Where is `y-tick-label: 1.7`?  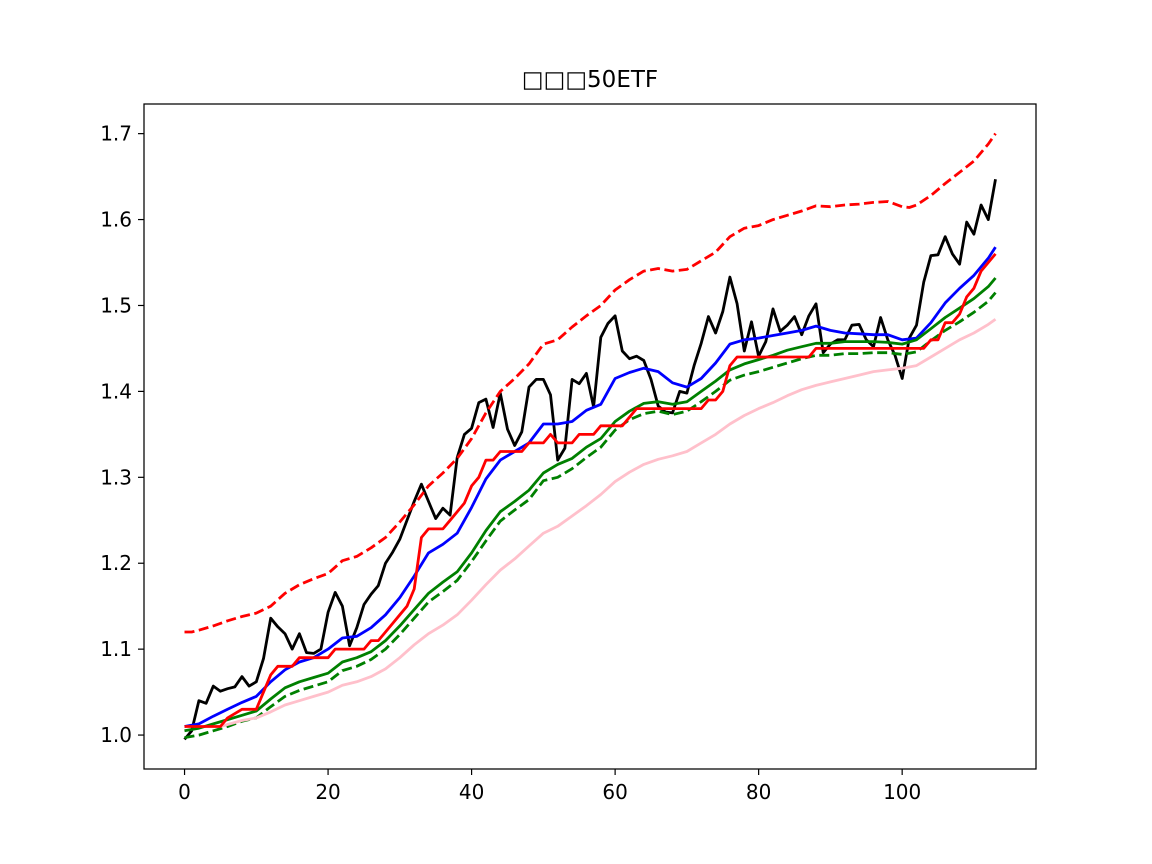
y-tick-label: 1.7 is located at coordinates (116, 134).